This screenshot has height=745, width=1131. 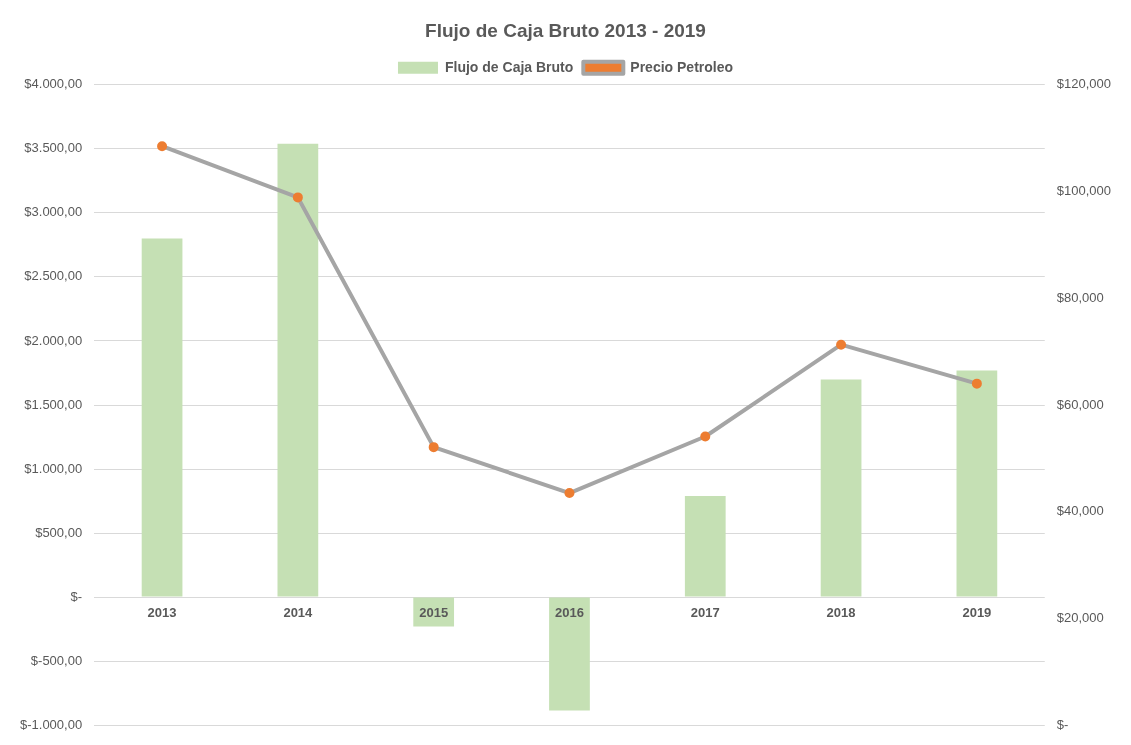 I want to click on x-tick-label: 2013, so click(x=162, y=613).